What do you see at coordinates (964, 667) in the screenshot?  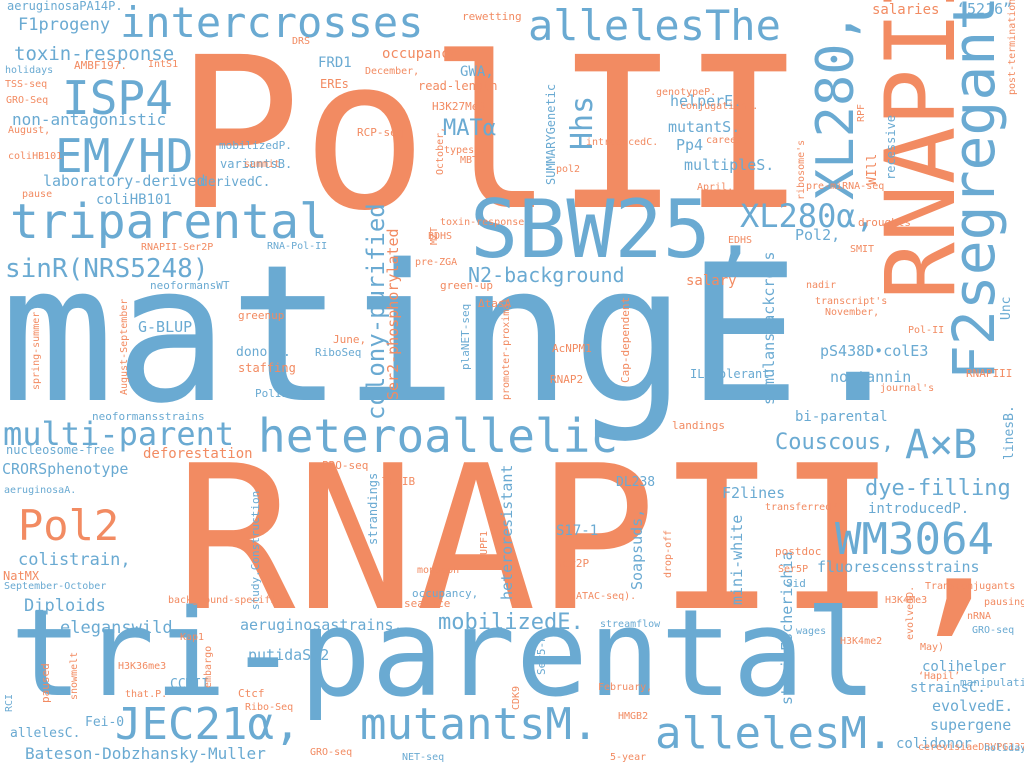 I see `cloud-word: colihelper` at bounding box center [964, 667].